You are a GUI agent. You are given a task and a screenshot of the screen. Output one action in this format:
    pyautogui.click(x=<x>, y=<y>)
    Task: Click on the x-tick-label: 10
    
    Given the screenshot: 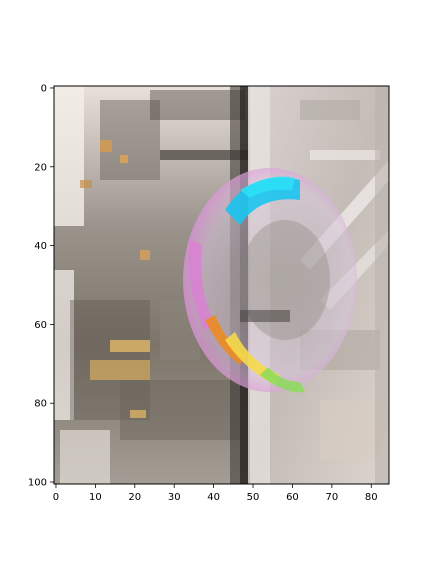 What is the action you would take?
    pyautogui.click(x=95, y=497)
    